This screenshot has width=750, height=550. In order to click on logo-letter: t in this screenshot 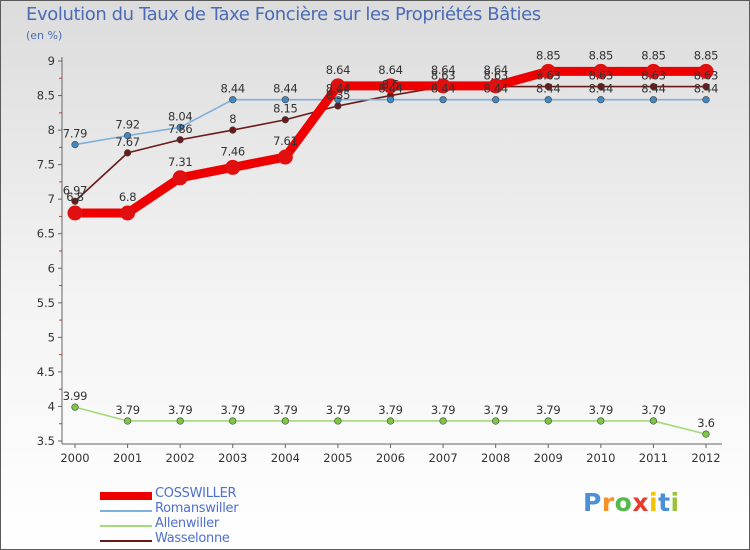, I will do `click(664, 502)`.